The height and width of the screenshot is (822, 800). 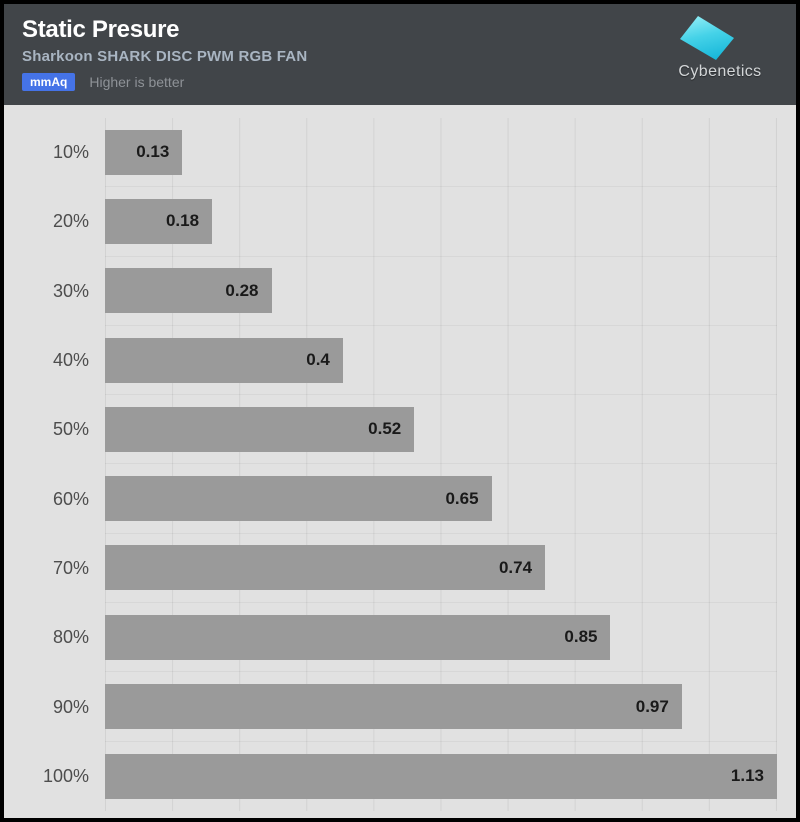 What do you see at coordinates (298, 499) in the screenshot?
I see `bar: 0.65` at bounding box center [298, 499].